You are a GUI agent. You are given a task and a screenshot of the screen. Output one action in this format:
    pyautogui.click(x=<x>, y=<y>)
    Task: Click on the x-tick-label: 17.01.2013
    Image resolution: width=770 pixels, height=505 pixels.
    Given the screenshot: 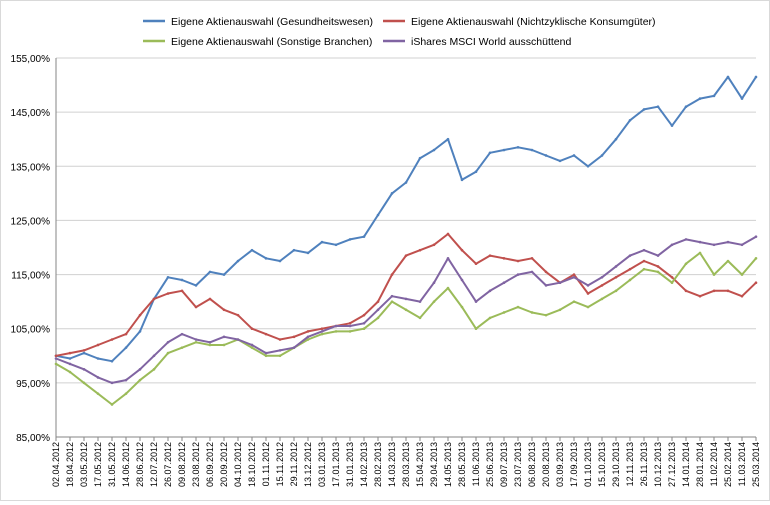 What is the action you would take?
    pyautogui.click(x=336, y=464)
    